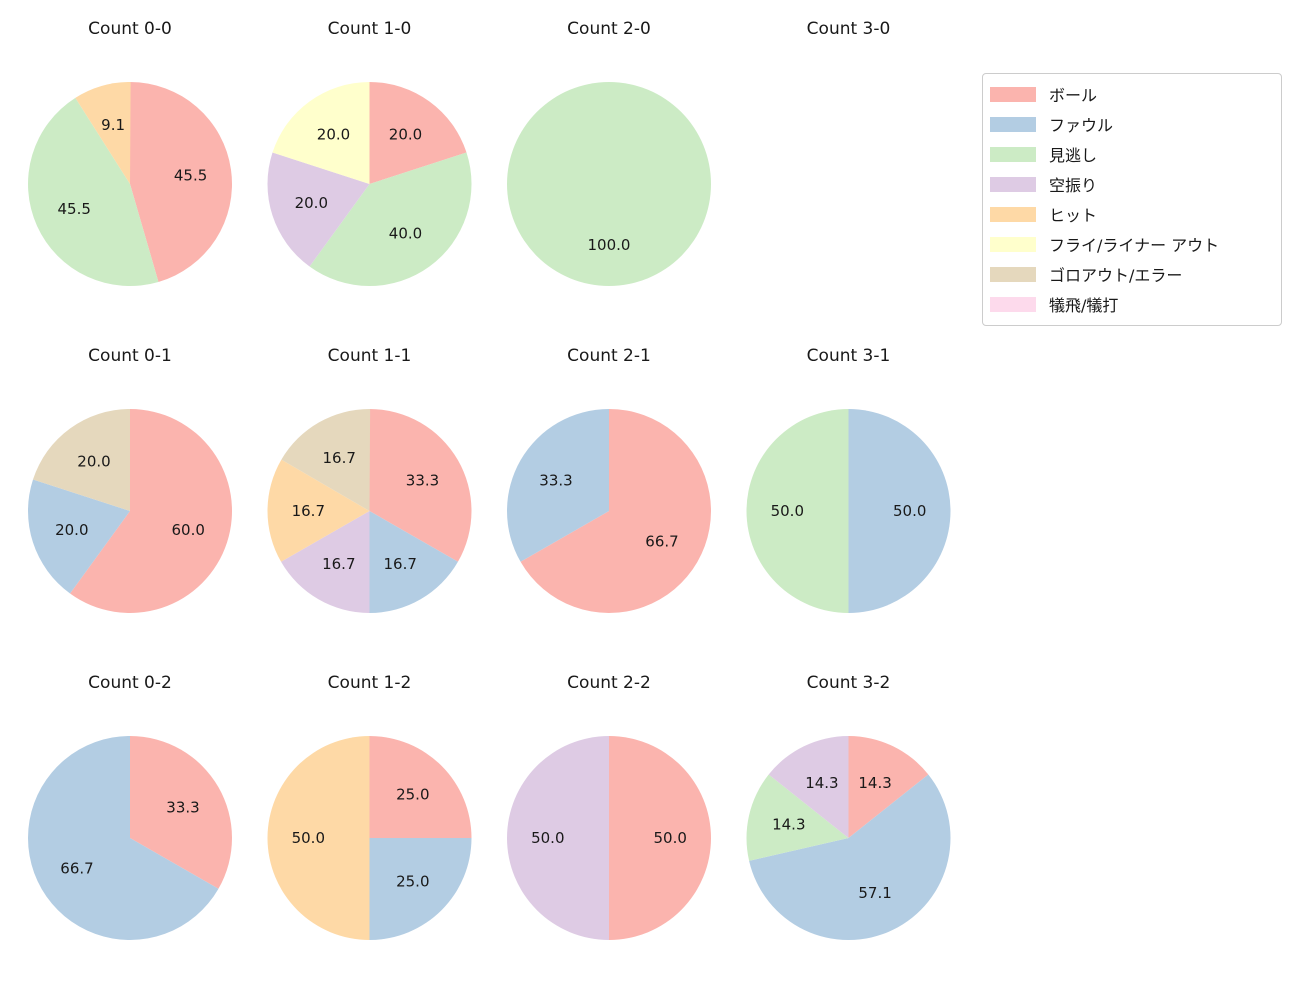  I want to click on legend-swatch-groundout-error, so click(1013, 274).